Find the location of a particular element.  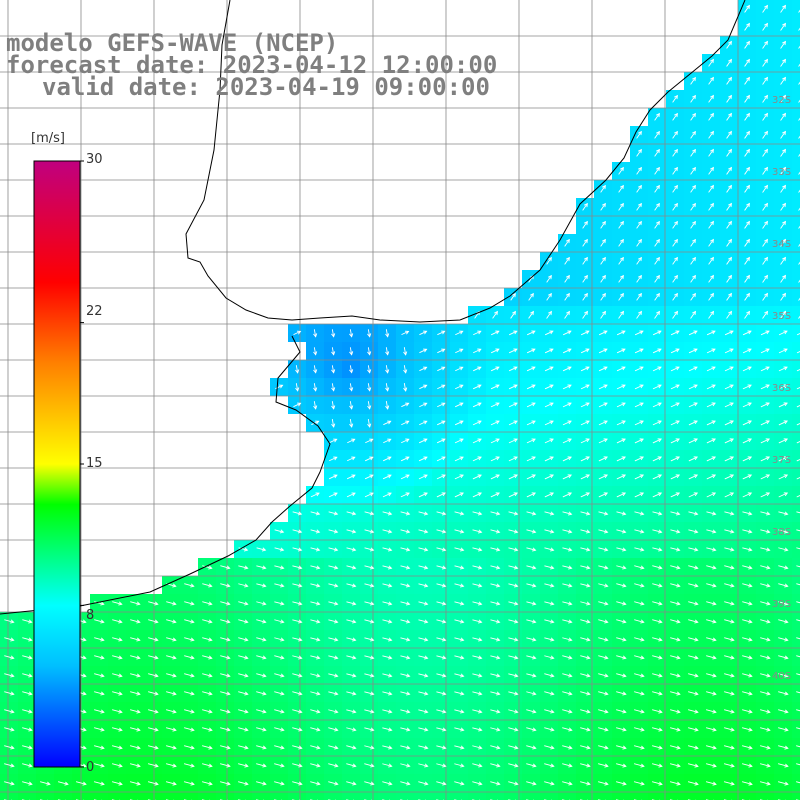

wind-speed-cell is located at coordinates (315, 796).